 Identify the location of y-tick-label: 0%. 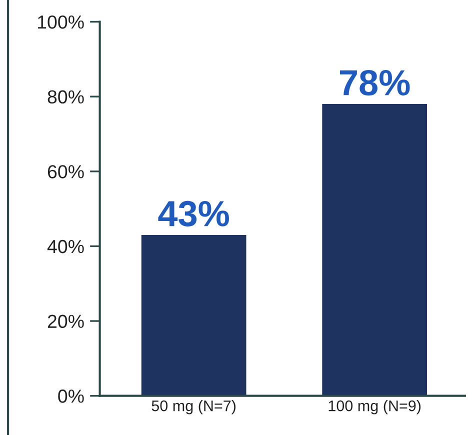
(71, 396).